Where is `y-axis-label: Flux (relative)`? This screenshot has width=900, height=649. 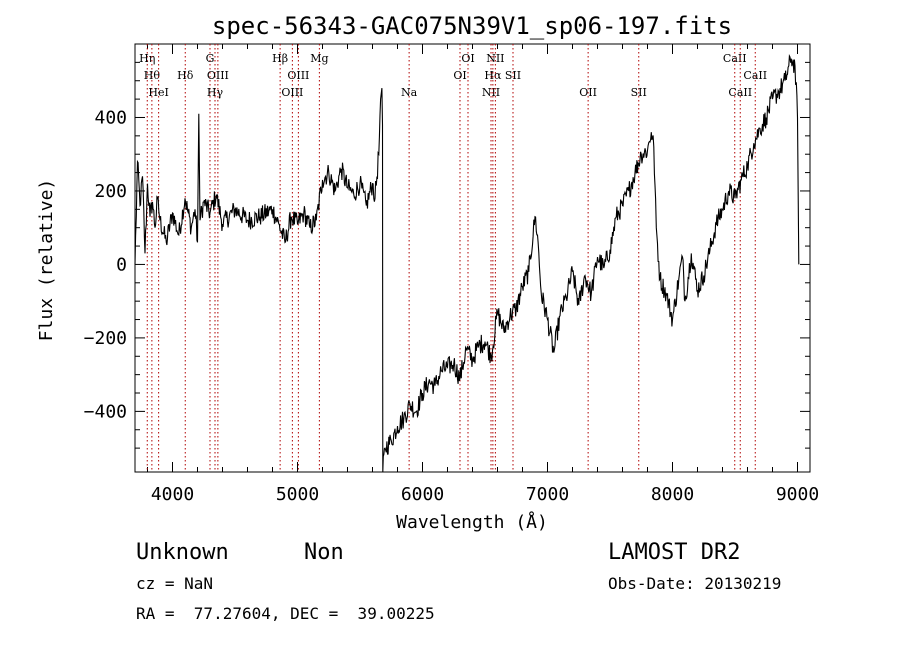 y-axis-label: Flux (relative) is located at coordinates (46, 260).